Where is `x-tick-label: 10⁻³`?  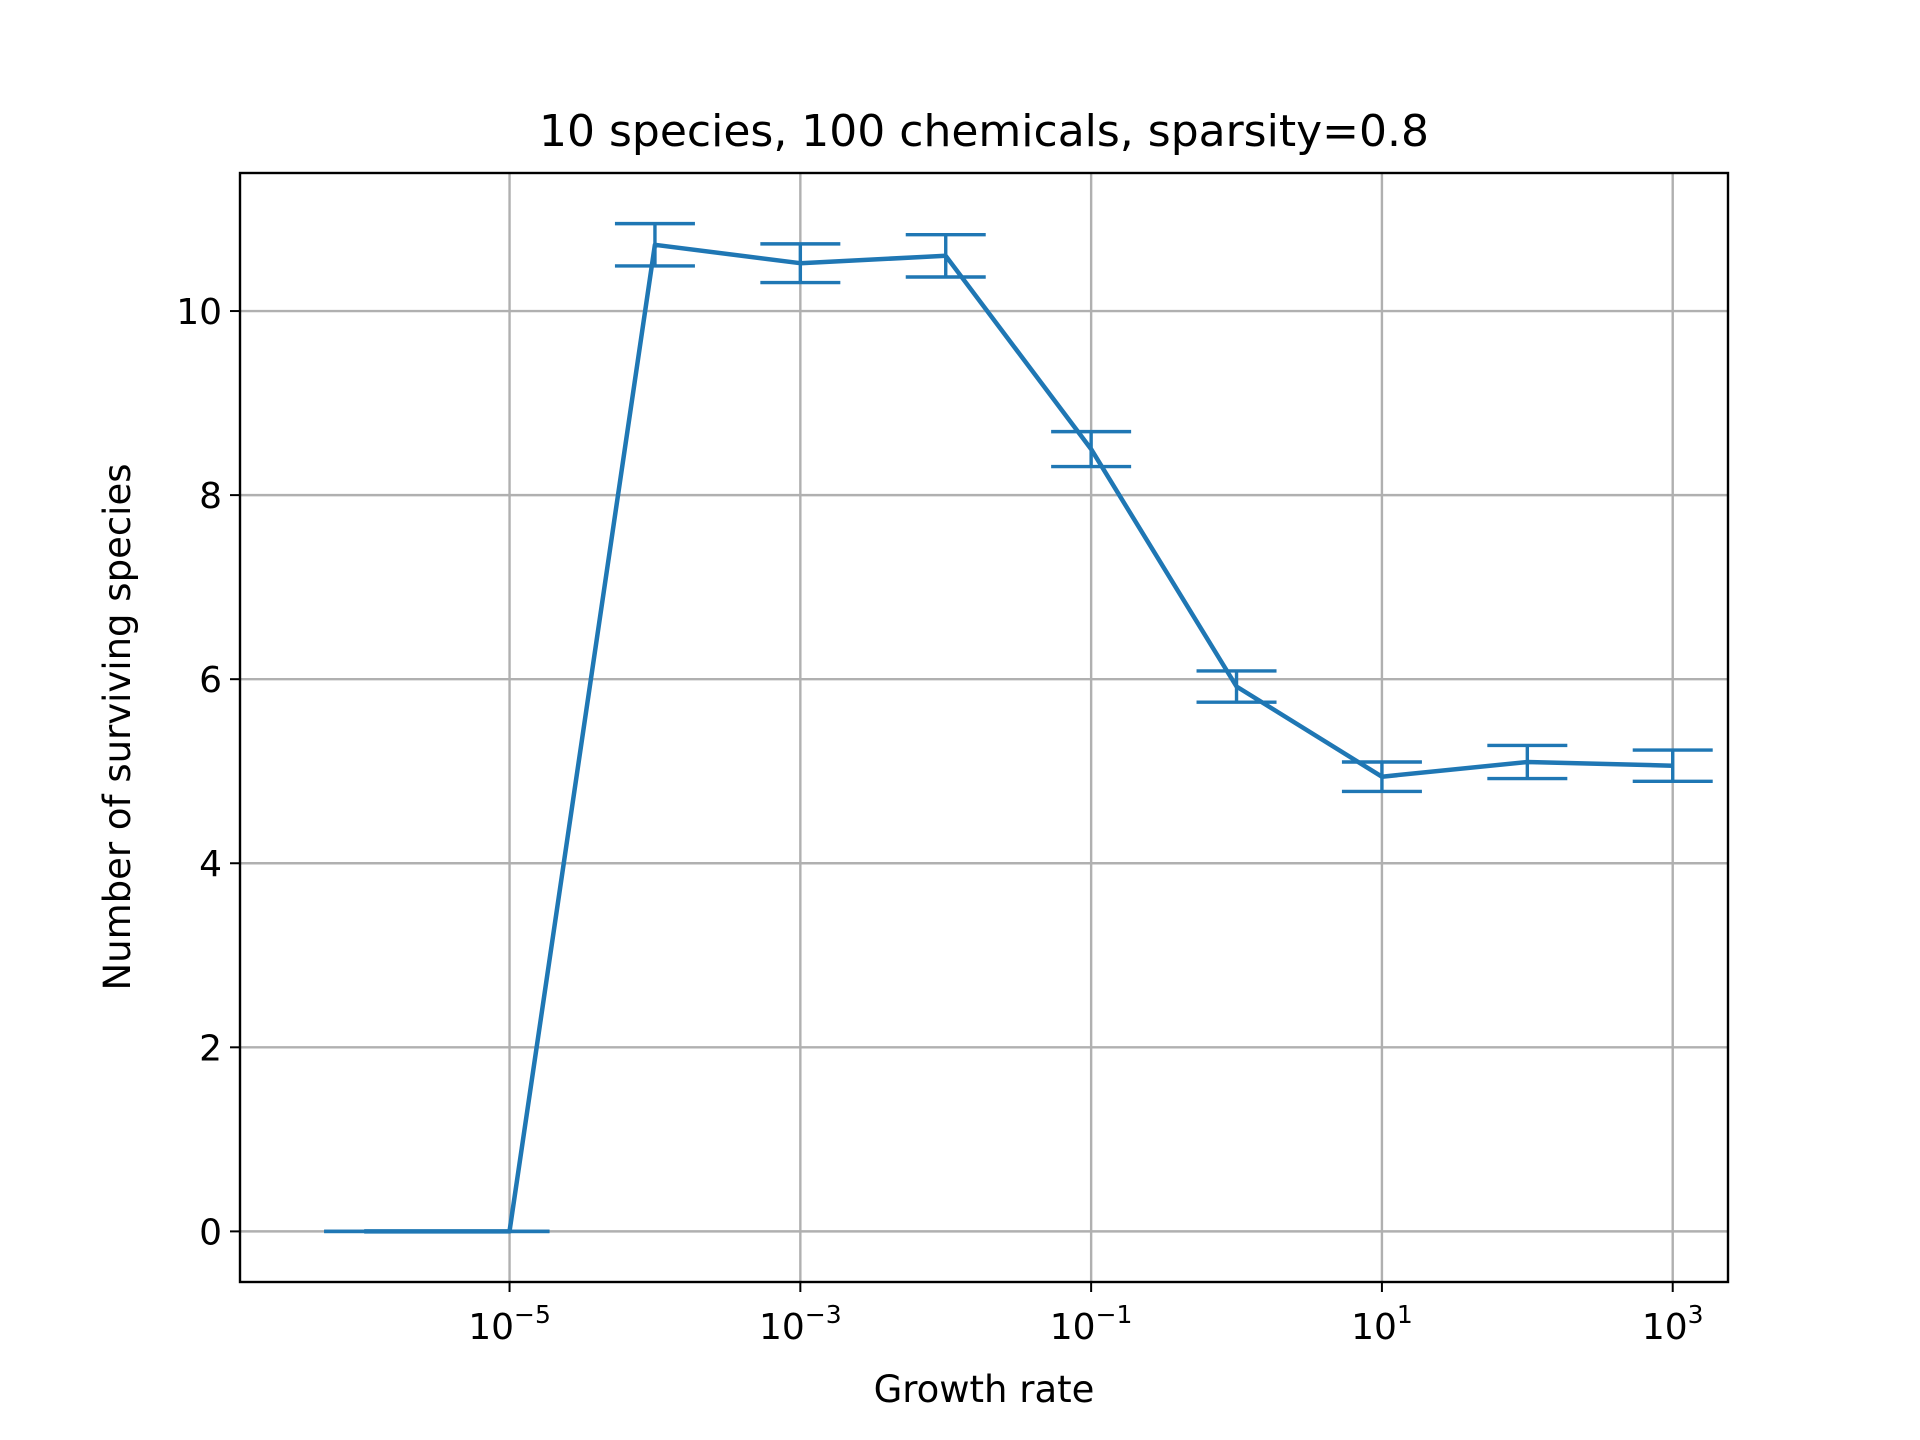 x-tick-label: 10⁻³ is located at coordinates (800, 1324).